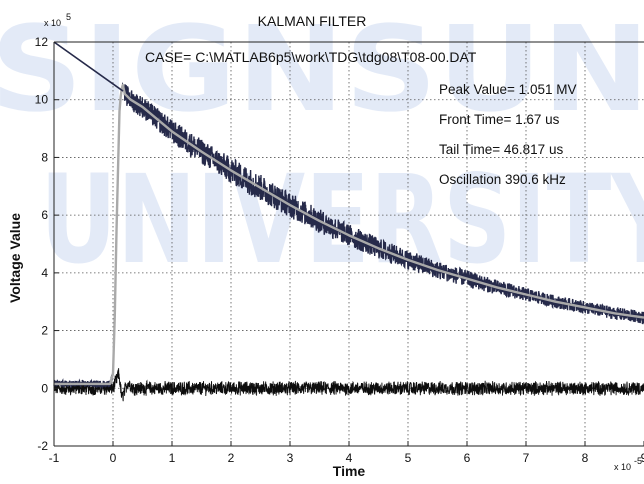  Describe the element at coordinates (88, 66) in the screenshot. I see `series-tail-fit` at that location.